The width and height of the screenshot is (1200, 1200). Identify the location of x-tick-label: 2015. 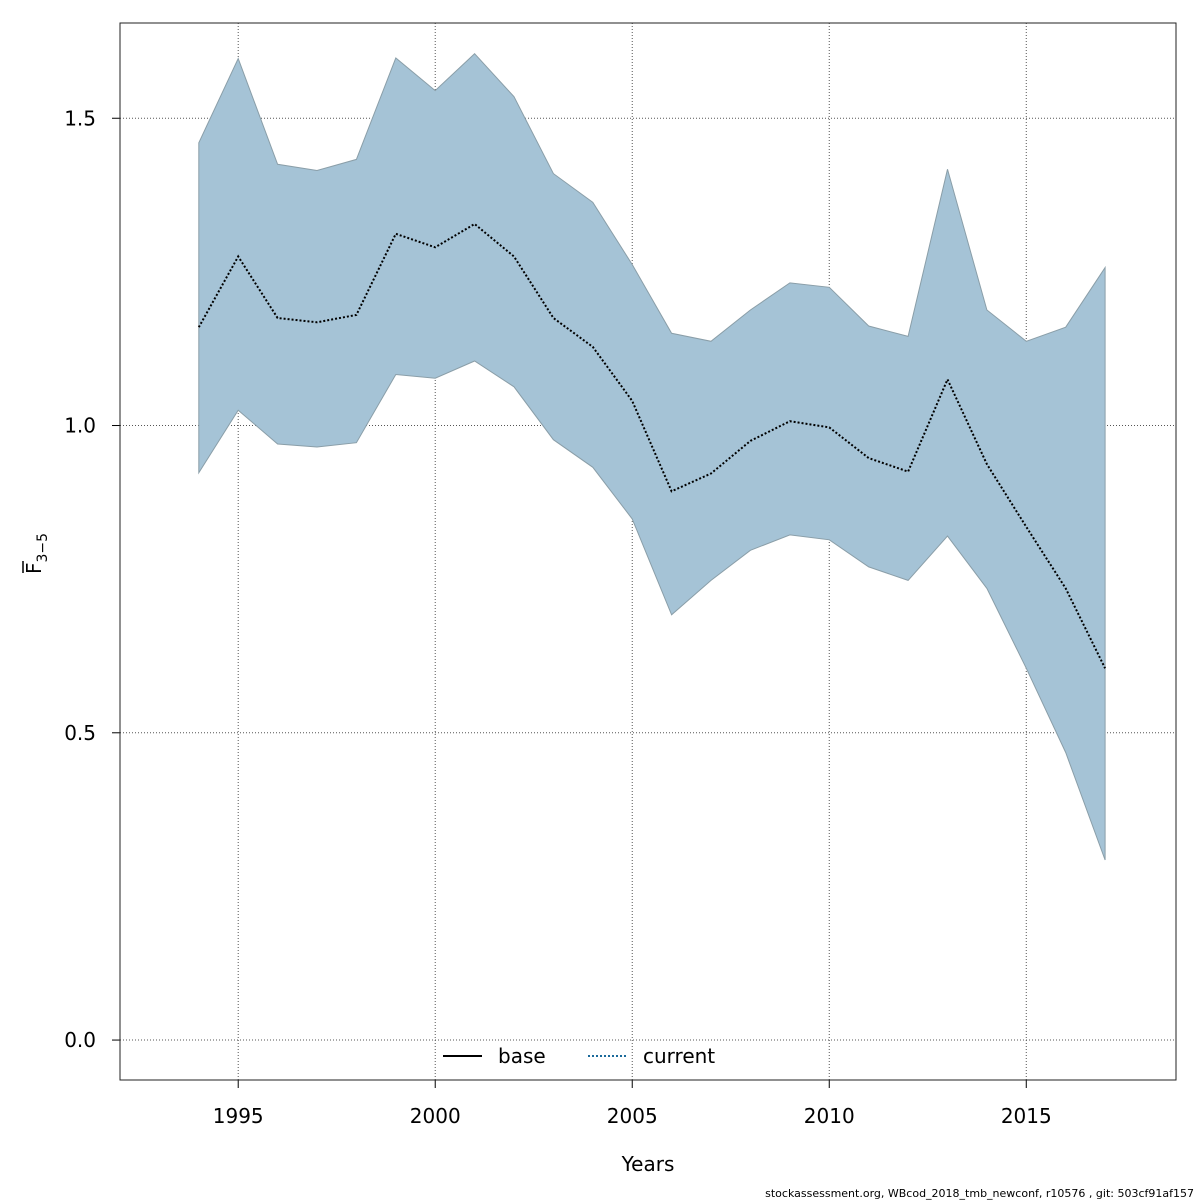
(1026, 1116).